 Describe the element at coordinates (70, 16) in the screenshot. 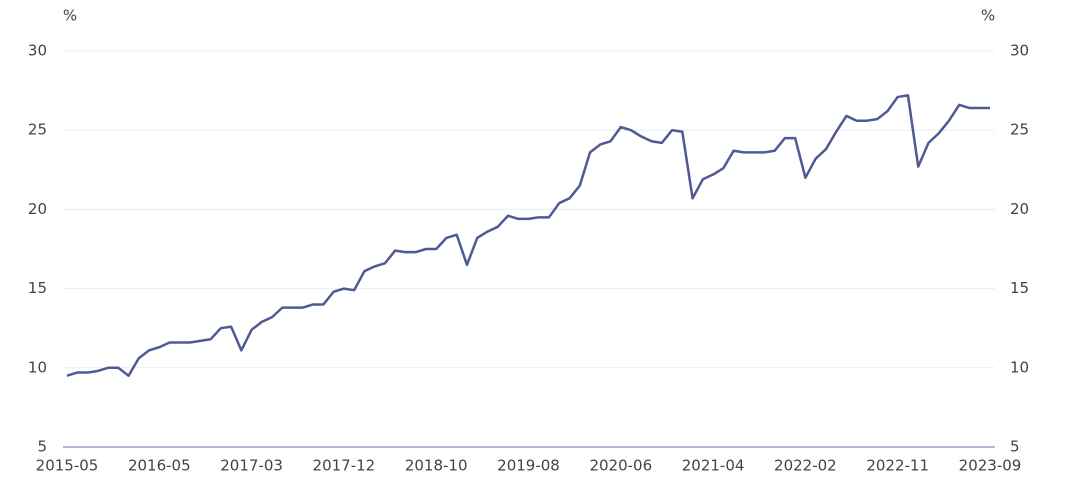

I see `y-axis-label: %` at that location.